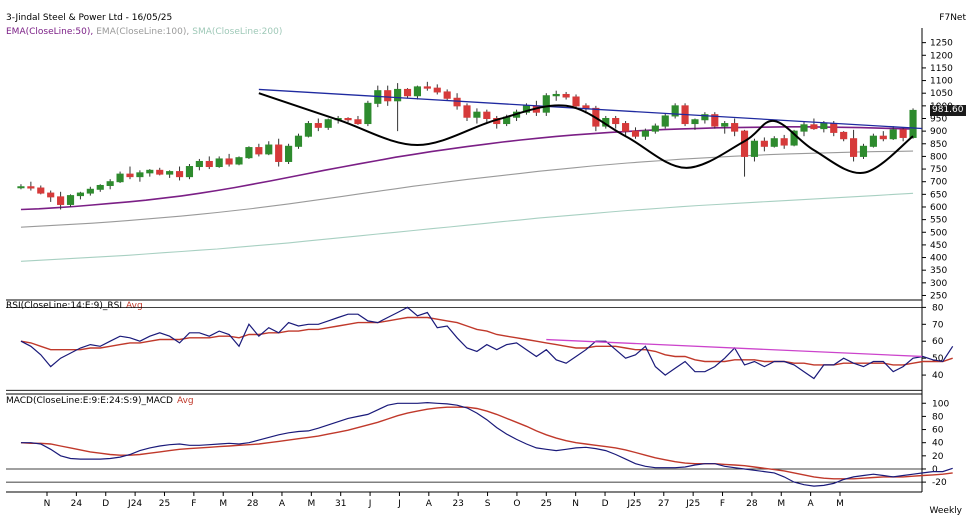 This screenshot has width=978, height=524. What do you see at coordinates (935, 470) in the screenshot?
I see `macd-tick-label: 0` at bounding box center [935, 470].